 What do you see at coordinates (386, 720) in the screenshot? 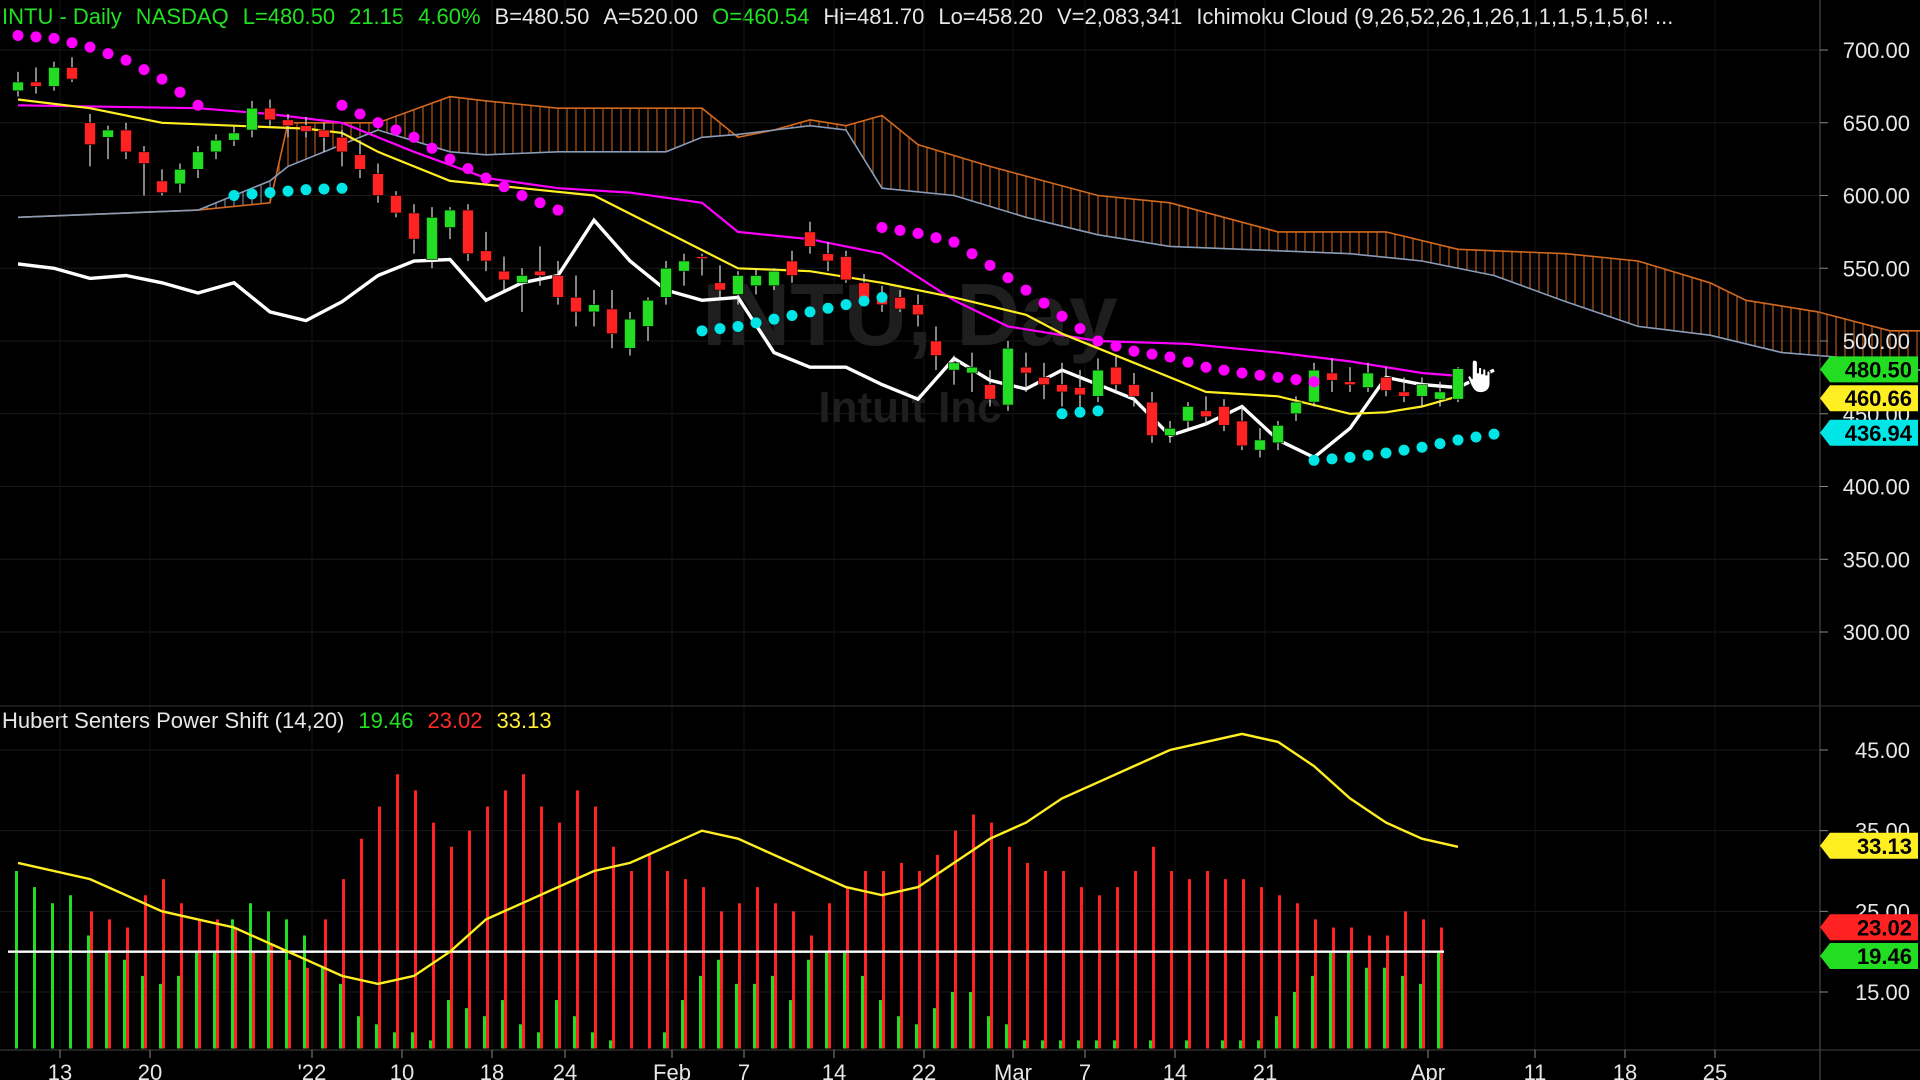
I see `indicator-value-1: 19.46` at bounding box center [386, 720].